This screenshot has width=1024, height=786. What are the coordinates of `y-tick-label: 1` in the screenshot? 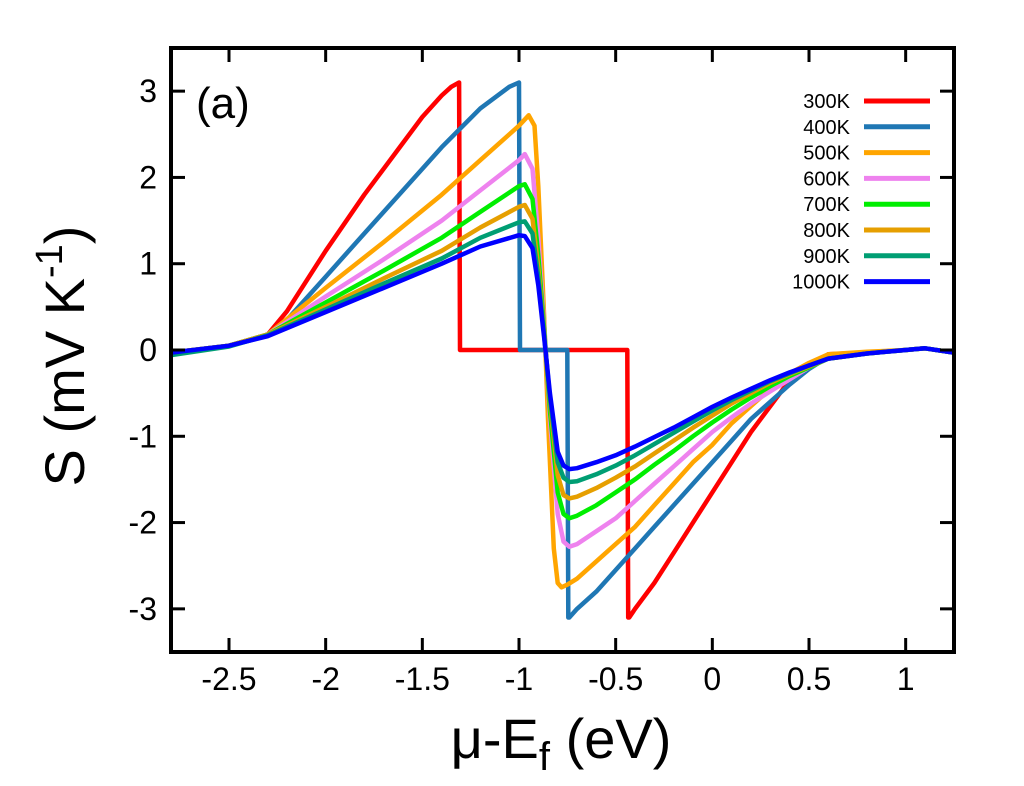 It's located at (148, 264).